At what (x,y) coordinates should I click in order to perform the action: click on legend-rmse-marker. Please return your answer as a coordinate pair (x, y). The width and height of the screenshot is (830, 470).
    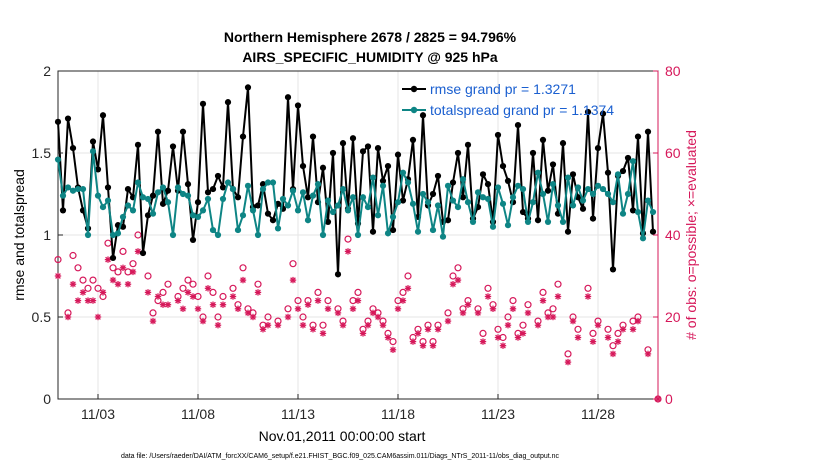
    Looking at the image, I should click on (414, 89).